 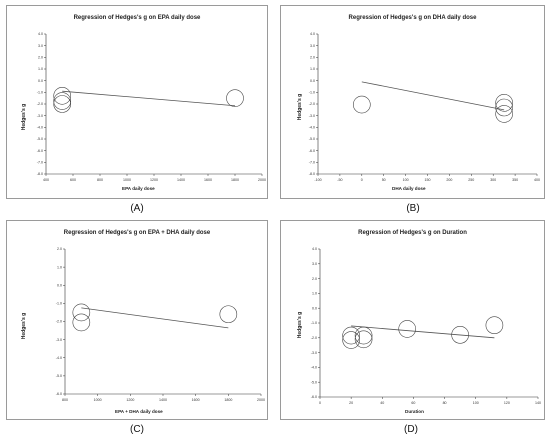 What do you see at coordinates (414, 411) in the screenshot?
I see `x-axis-label: Duration` at bounding box center [414, 411].